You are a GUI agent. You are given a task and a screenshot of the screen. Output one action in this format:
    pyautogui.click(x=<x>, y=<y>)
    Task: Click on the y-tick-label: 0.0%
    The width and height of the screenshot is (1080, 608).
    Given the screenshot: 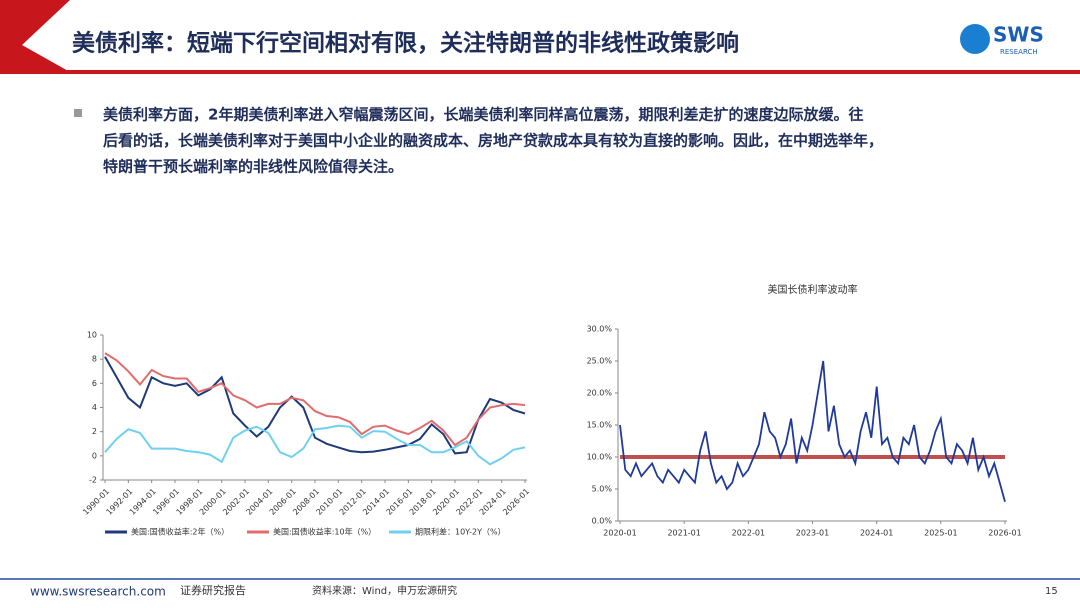 What is the action you would take?
    pyautogui.click(x=602, y=521)
    